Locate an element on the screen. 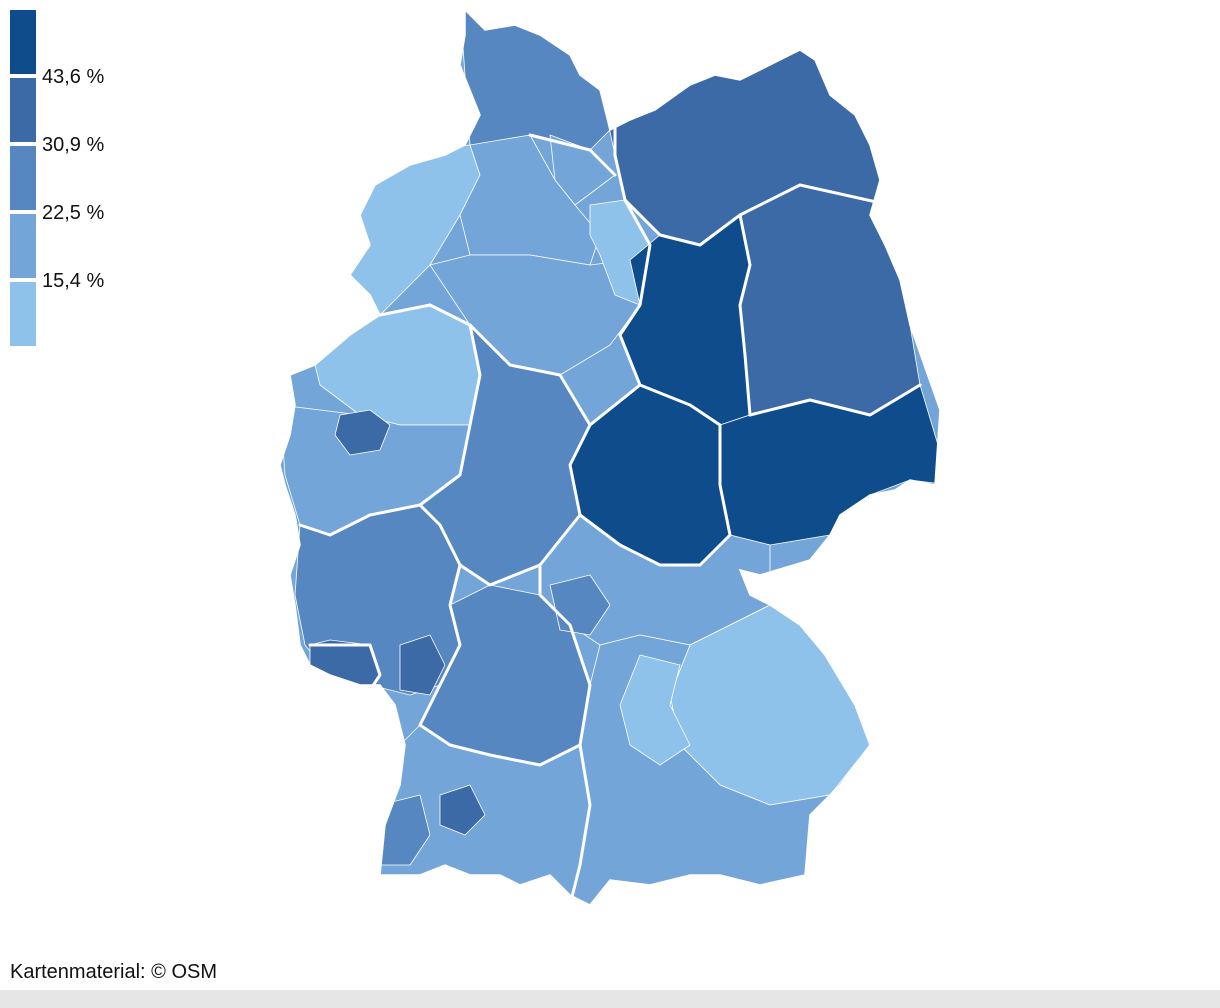  region-pfalz-south is located at coordinates (422, 665).